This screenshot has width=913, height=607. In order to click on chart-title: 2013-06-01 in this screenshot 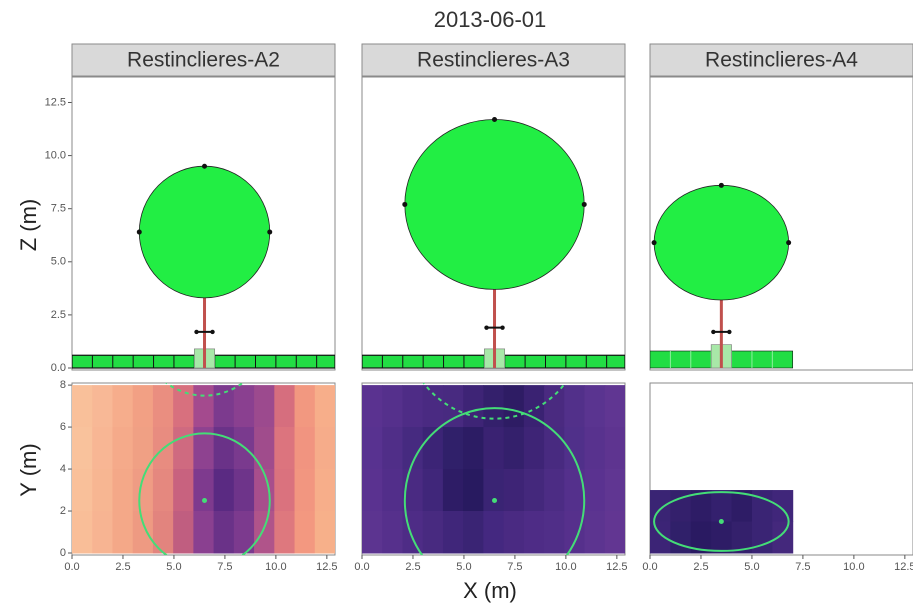, I will do `click(490, 19)`.